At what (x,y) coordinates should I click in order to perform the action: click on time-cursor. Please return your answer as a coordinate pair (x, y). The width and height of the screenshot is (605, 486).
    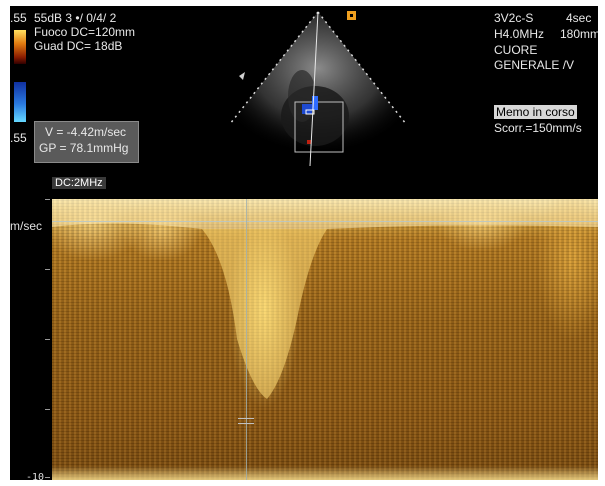
    Looking at the image, I should click on (246, 339).